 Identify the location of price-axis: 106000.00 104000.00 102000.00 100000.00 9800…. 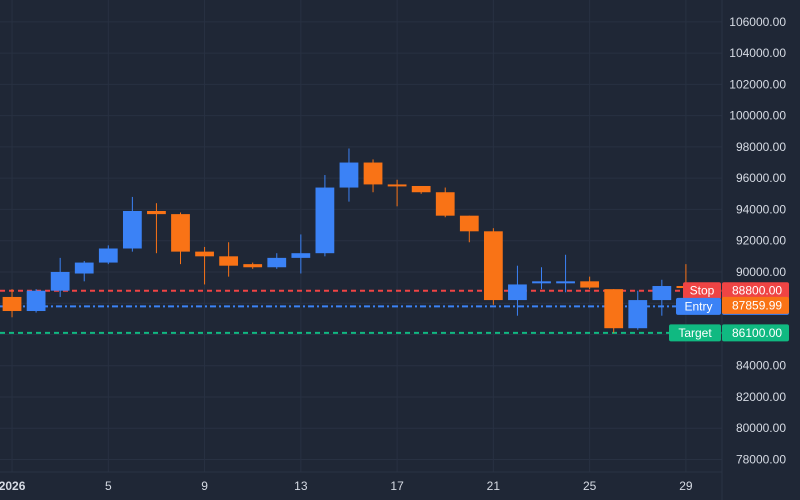
(757, 241).